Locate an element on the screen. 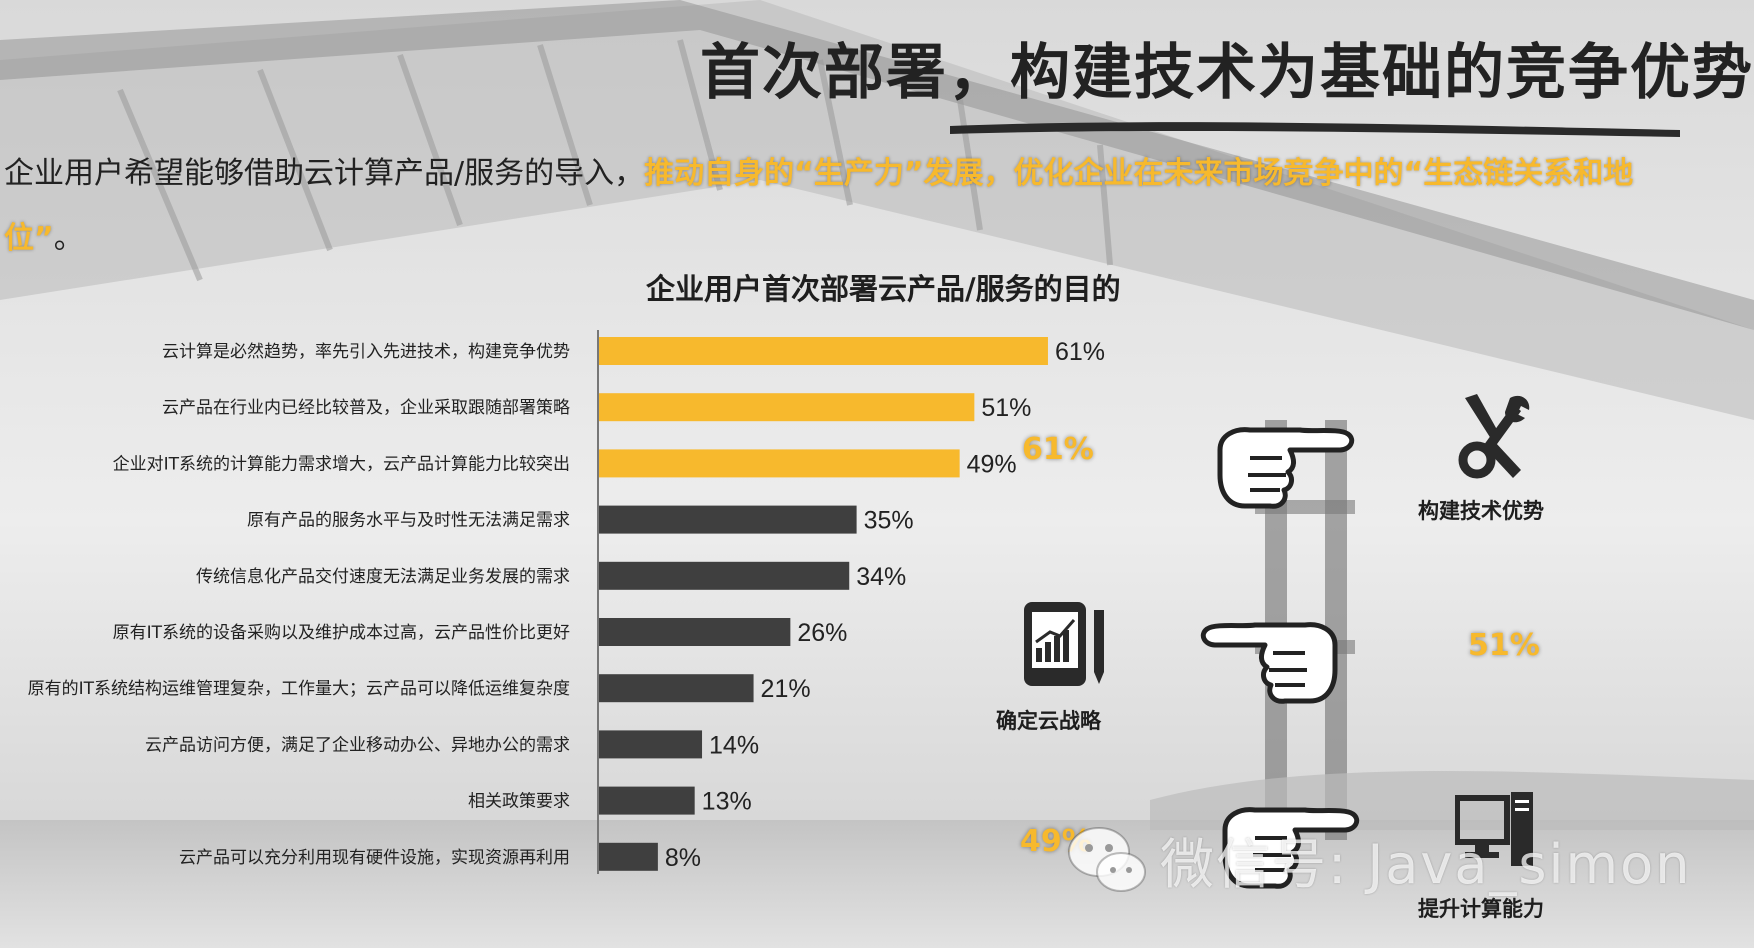 This screenshot has height=948, width=1754. value-label-0: 61% is located at coordinates (1080, 352).